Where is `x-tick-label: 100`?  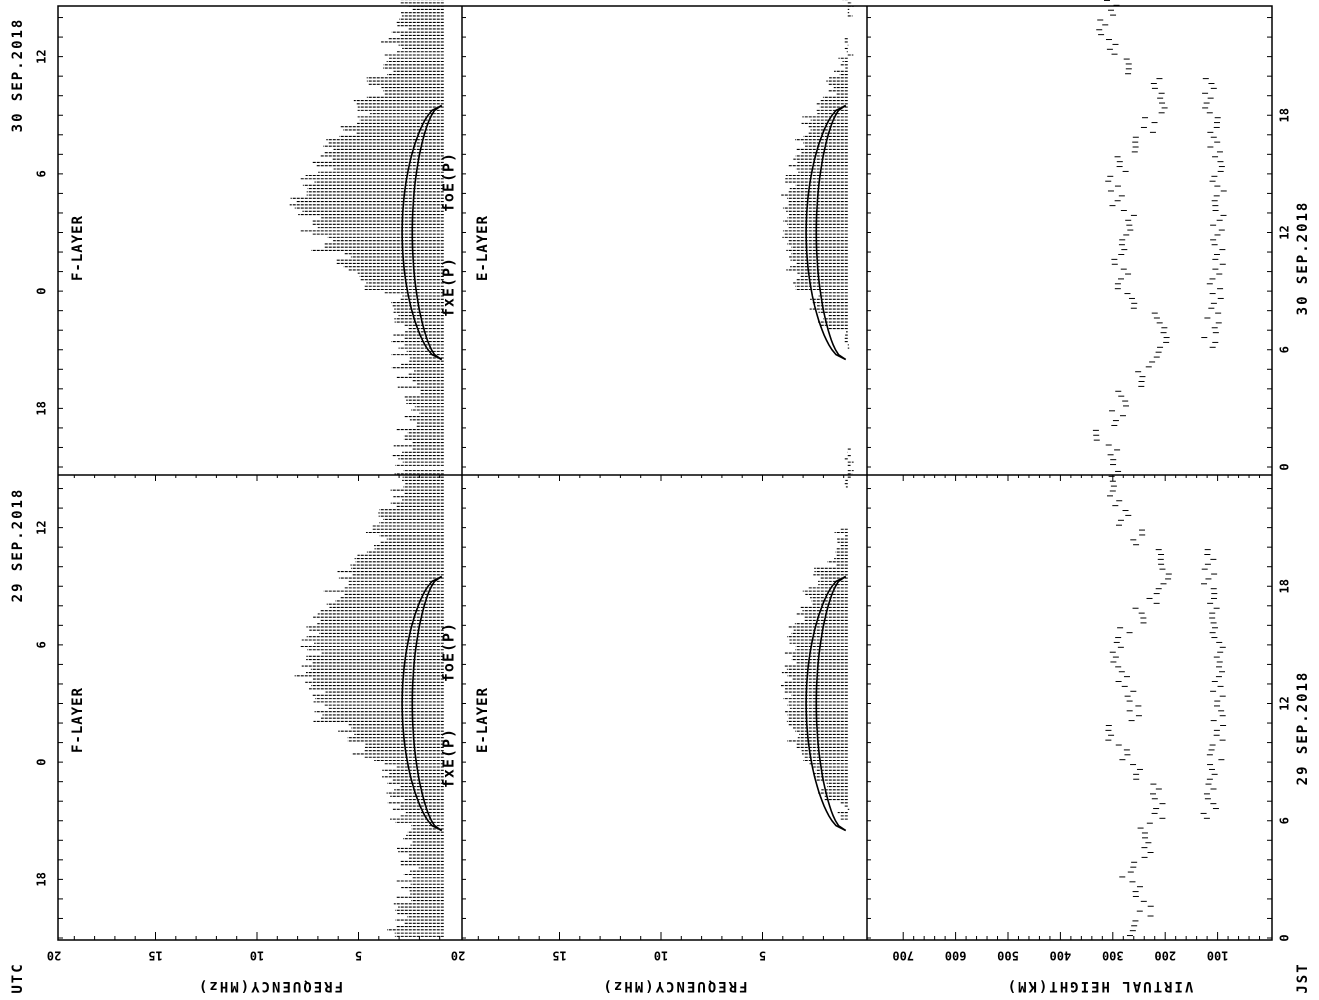 x-tick-label: 100 is located at coordinates (1218, 956).